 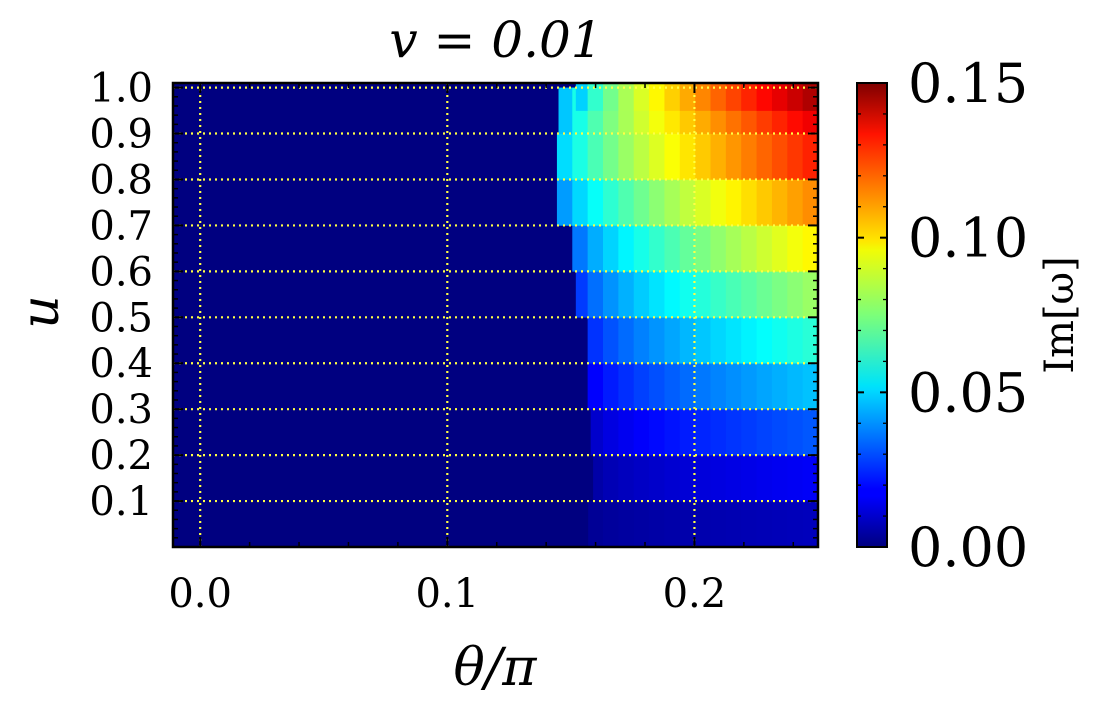 I want to click on y-tick-label: 0.5, so click(x=121, y=318).